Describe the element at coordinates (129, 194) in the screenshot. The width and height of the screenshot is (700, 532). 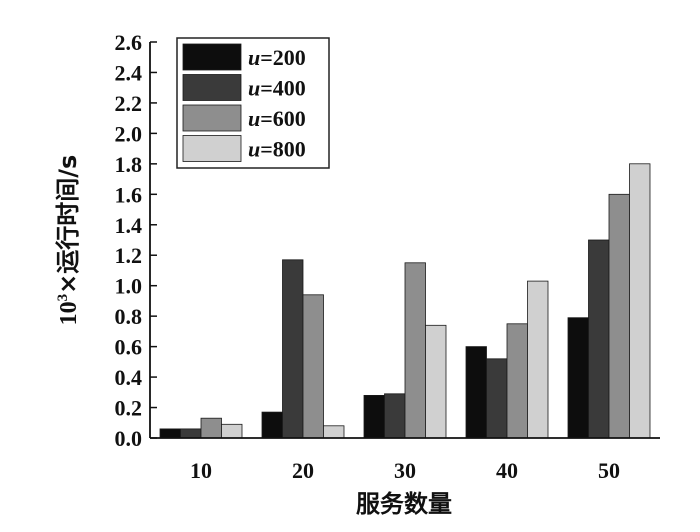
I see `y-tick-label: 1.6` at that location.